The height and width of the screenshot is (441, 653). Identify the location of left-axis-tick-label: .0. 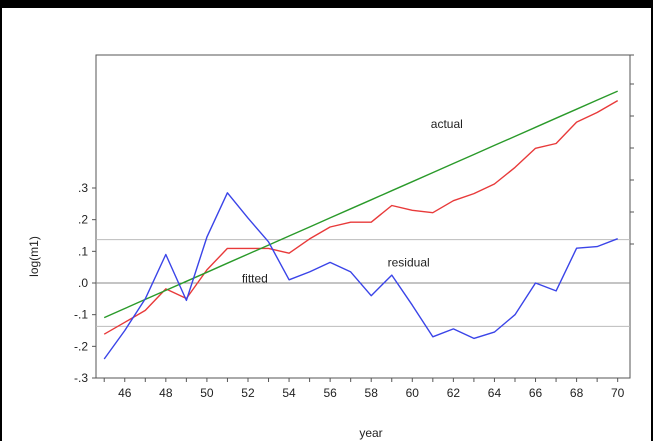
(83, 283).